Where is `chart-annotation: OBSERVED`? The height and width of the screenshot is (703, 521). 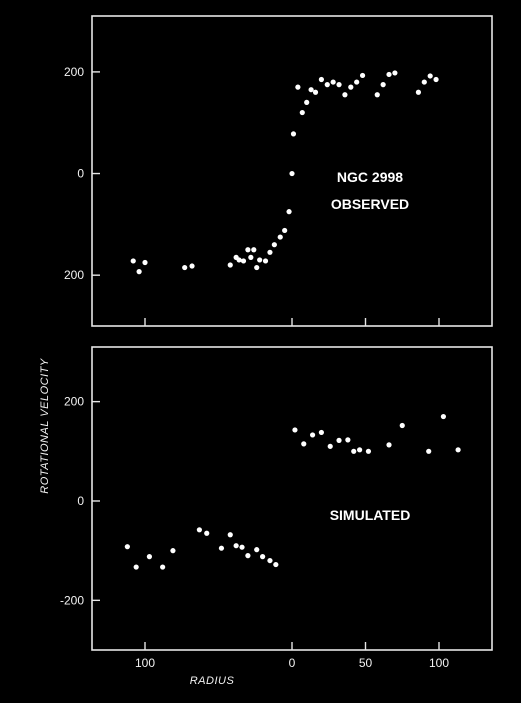
chart-annotation: OBSERVED is located at coordinates (370, 204).